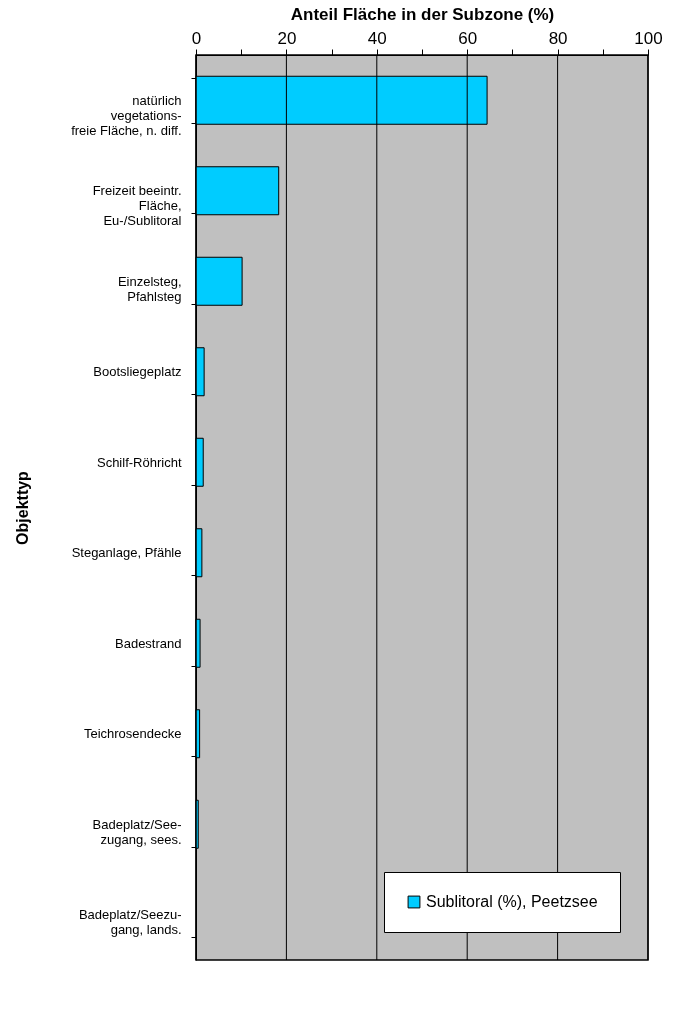 This screenshot has width=687, height=1021. Describe the element at coordinates (287, 38) in the screenshot. I see `x-tick-label: 20` at that location.